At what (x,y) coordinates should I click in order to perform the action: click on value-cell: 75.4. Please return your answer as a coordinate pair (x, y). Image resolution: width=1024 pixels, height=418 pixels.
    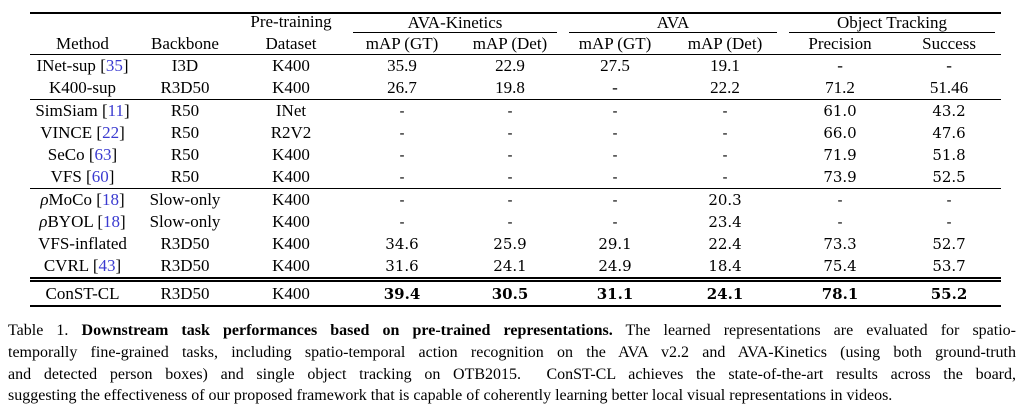
    Looking at the image, I should click on (840, 266).